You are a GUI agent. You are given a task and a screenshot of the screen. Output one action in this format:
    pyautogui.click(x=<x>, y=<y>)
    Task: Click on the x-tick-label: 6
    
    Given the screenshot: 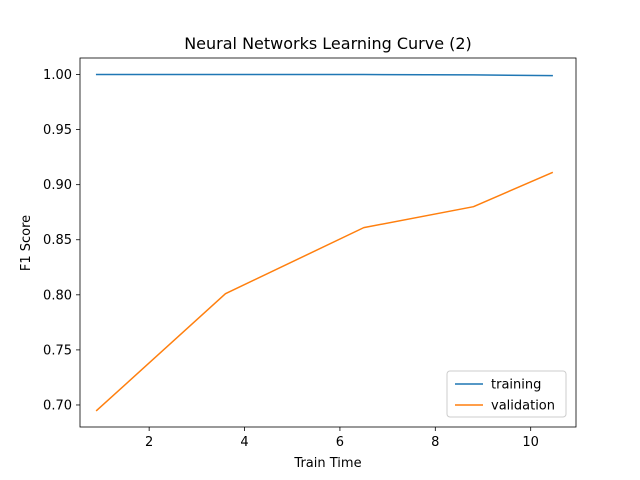 What is the action you would take?
    pyautogui.click(x=340, y=442)
    